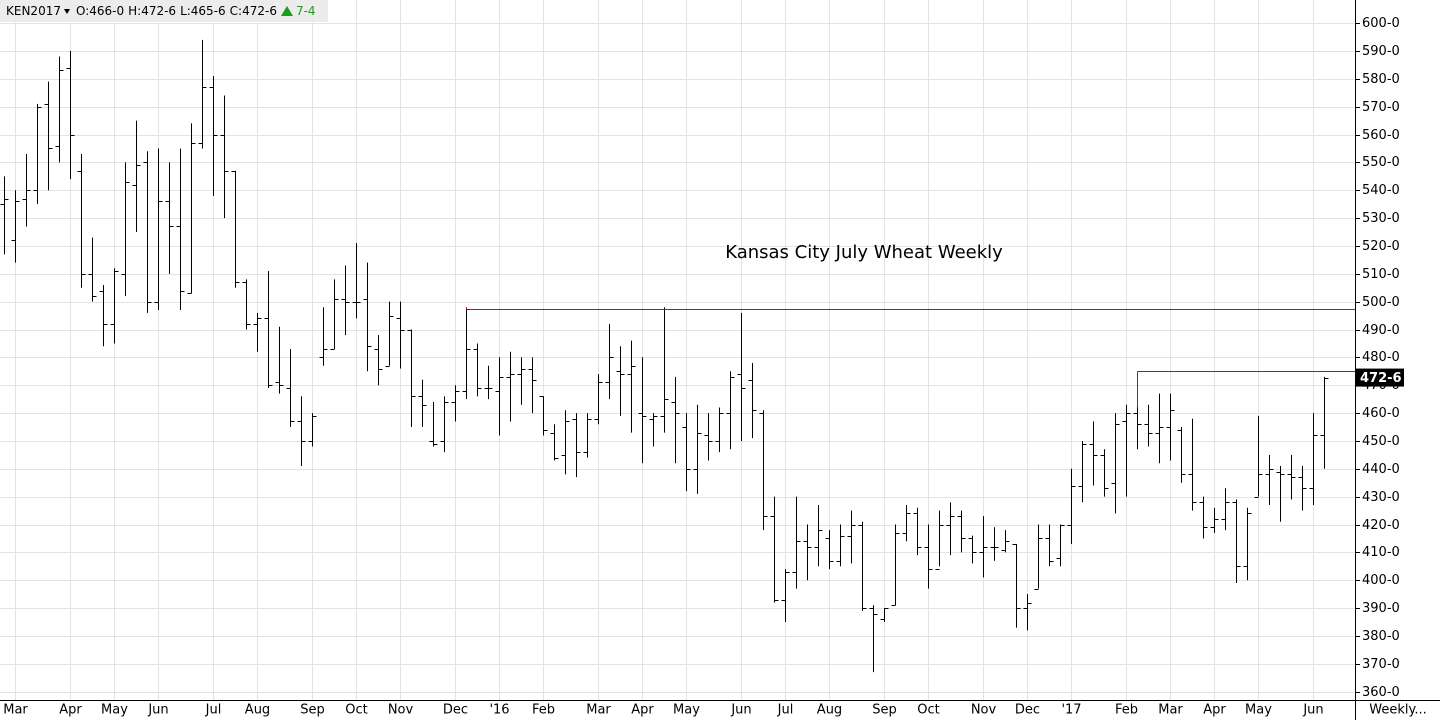  Describe the element at coordinates (1381, 51) in the screenshot. I see `y-tick-label: 590-0` at that location.